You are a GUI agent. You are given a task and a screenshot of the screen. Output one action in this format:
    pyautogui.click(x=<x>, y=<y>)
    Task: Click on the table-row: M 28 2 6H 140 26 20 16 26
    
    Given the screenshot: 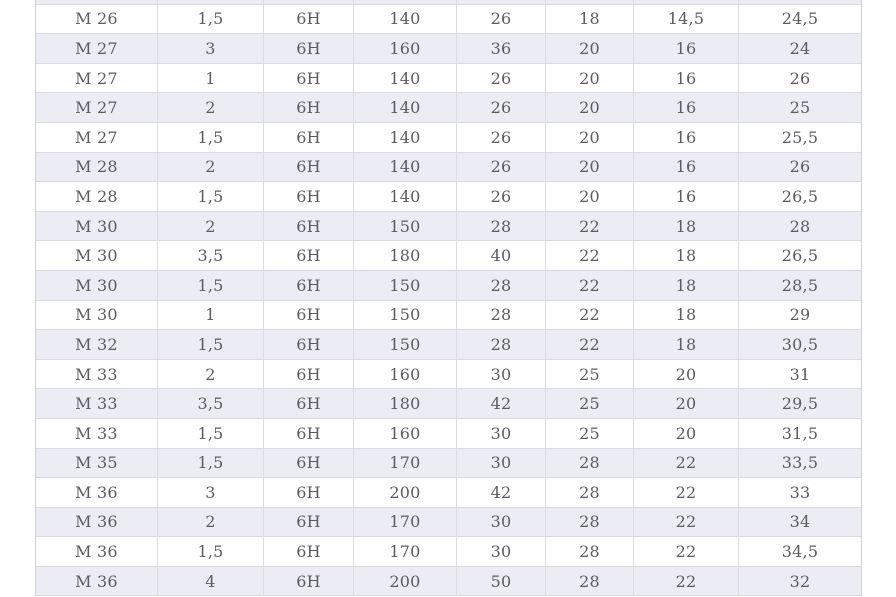 What is the action you would take?
    pyautogui.click(x=448, y=167)
    